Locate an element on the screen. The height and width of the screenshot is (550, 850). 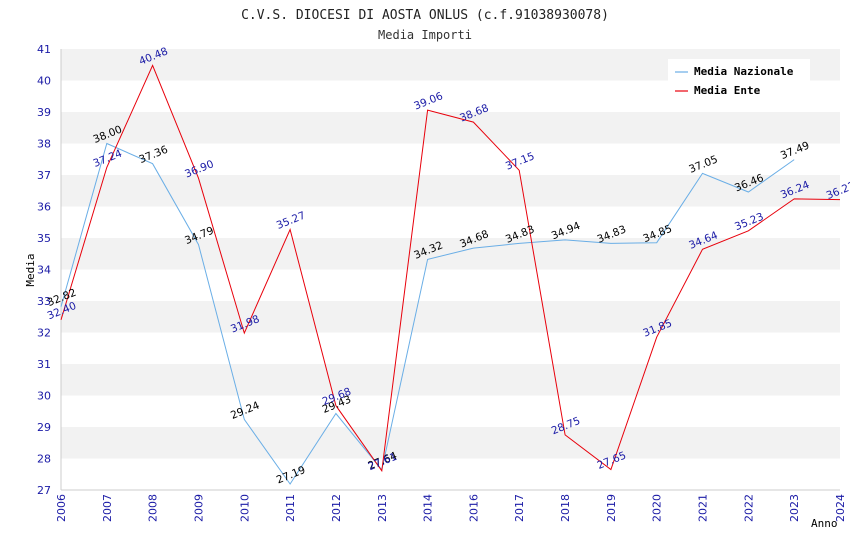
x-tick-label: 2006 is located at coordinates (61, 508).